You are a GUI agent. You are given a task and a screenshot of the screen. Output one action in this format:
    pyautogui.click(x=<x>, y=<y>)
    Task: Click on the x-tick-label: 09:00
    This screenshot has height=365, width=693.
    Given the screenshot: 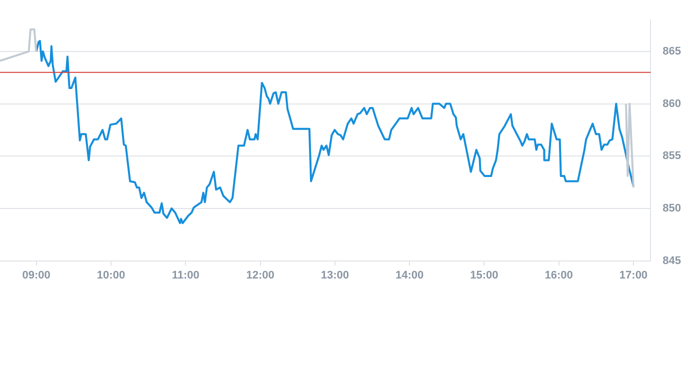 What is the action you would take?
    pyautogui.click(x=36, y=275)
    